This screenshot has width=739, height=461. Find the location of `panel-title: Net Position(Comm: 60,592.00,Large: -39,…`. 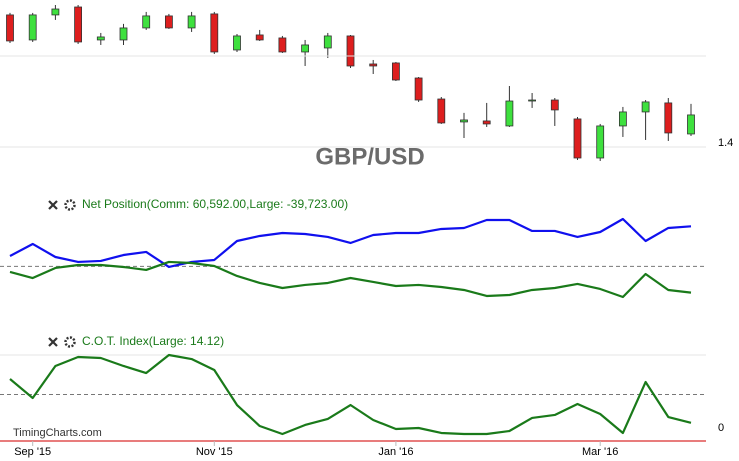

panel-title: Net Position(Comm: 60,592.00,Large: -39,… is located at coordinates (215, 204).